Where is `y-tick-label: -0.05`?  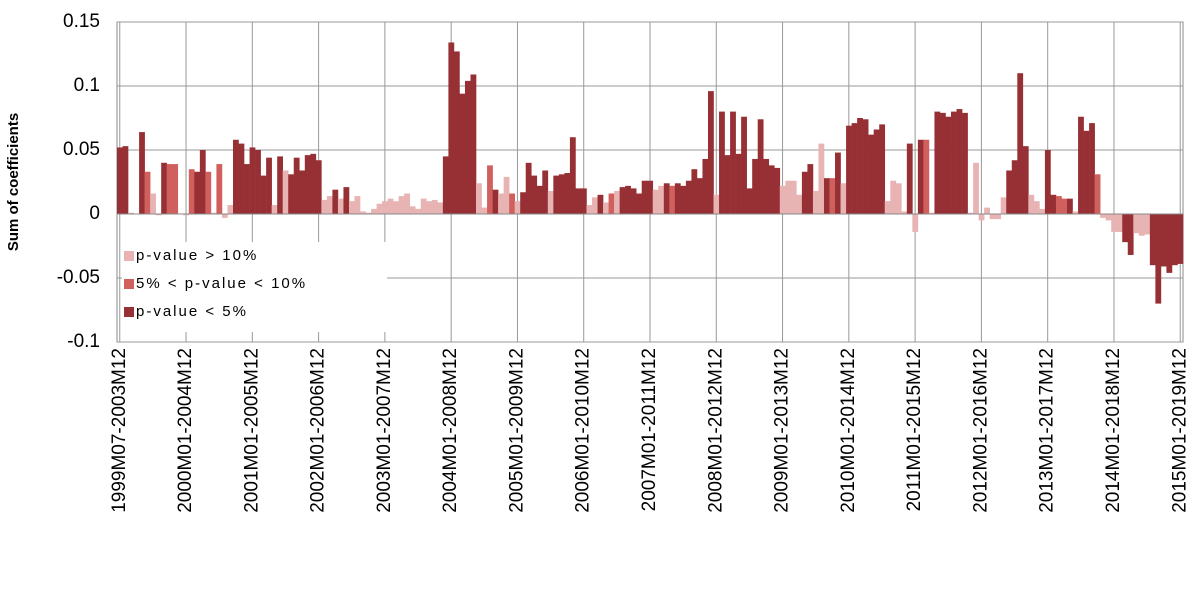 y-tick-label: -0.05 is located at coordinates (78, 277).